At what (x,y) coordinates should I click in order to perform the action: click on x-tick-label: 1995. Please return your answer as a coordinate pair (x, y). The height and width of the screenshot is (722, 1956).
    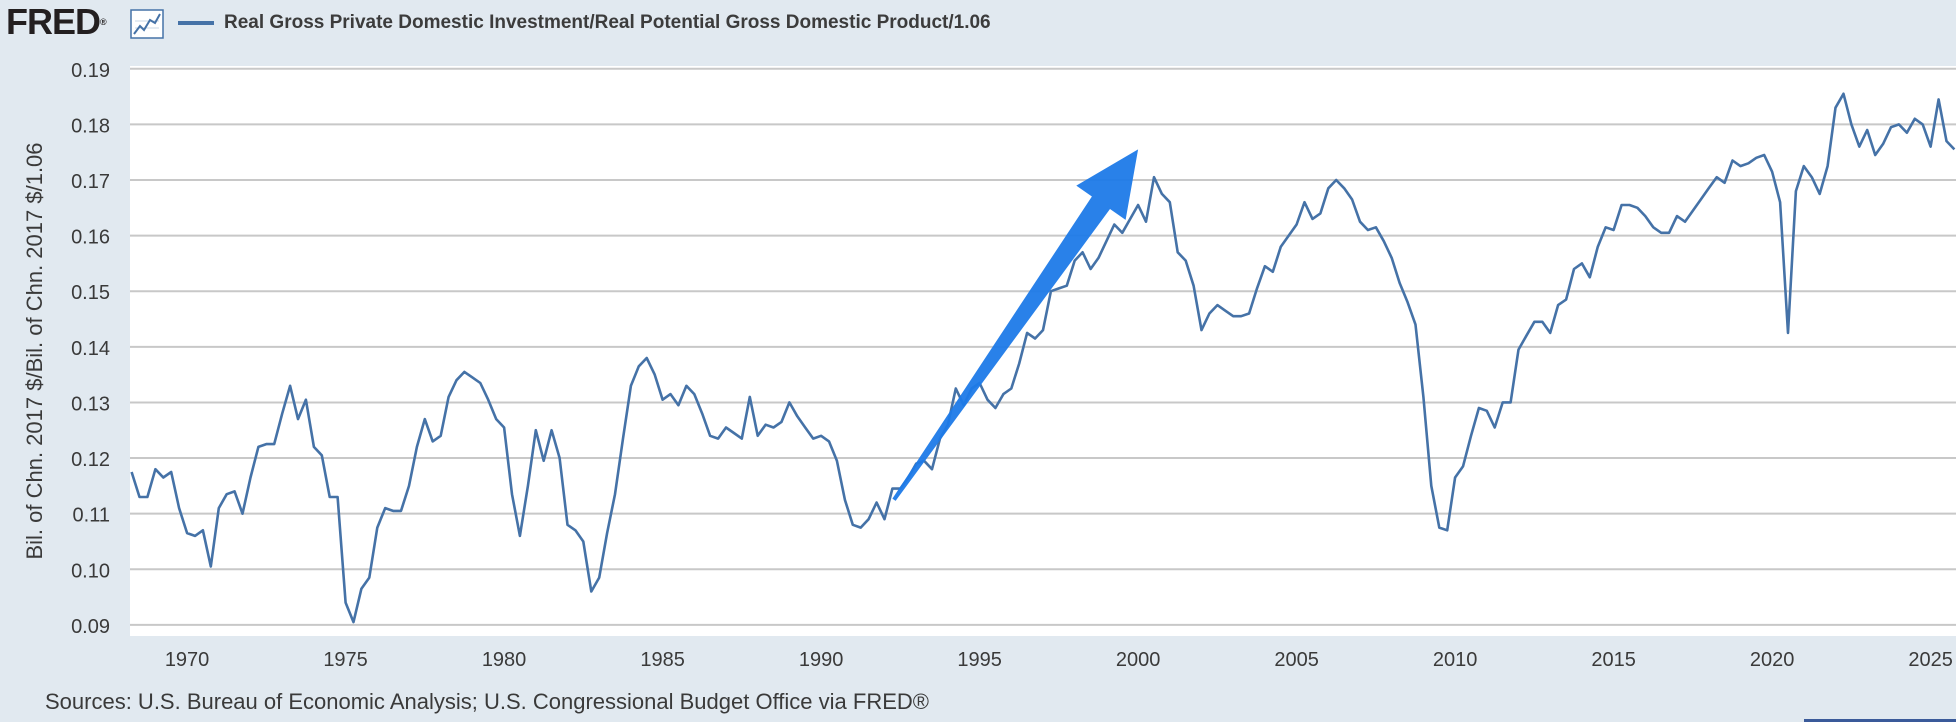
    Looking at the image, I should click on (979, 660).